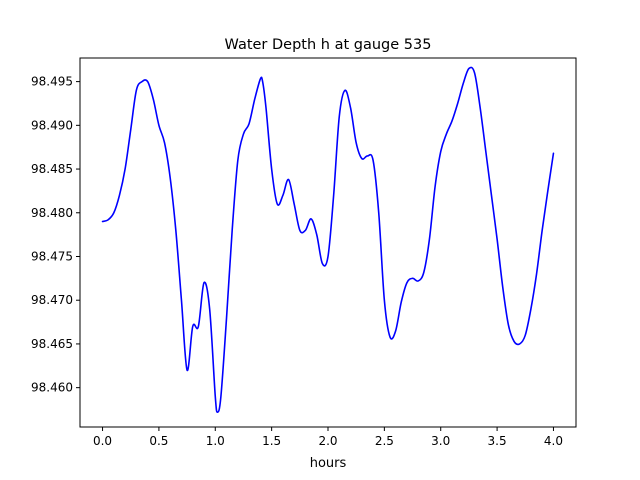 The width and height of the screenshot is (640, 480). I want to click on chart-title: Water Depth h at gauge 535, so click(328, 45).